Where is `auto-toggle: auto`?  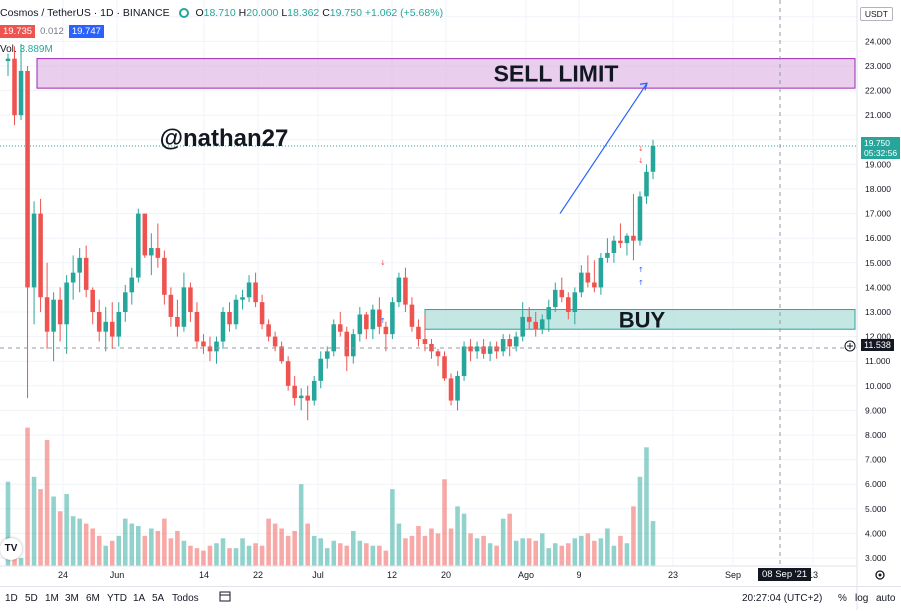
auto-toggle: auto is located at coordinates (886, 598).